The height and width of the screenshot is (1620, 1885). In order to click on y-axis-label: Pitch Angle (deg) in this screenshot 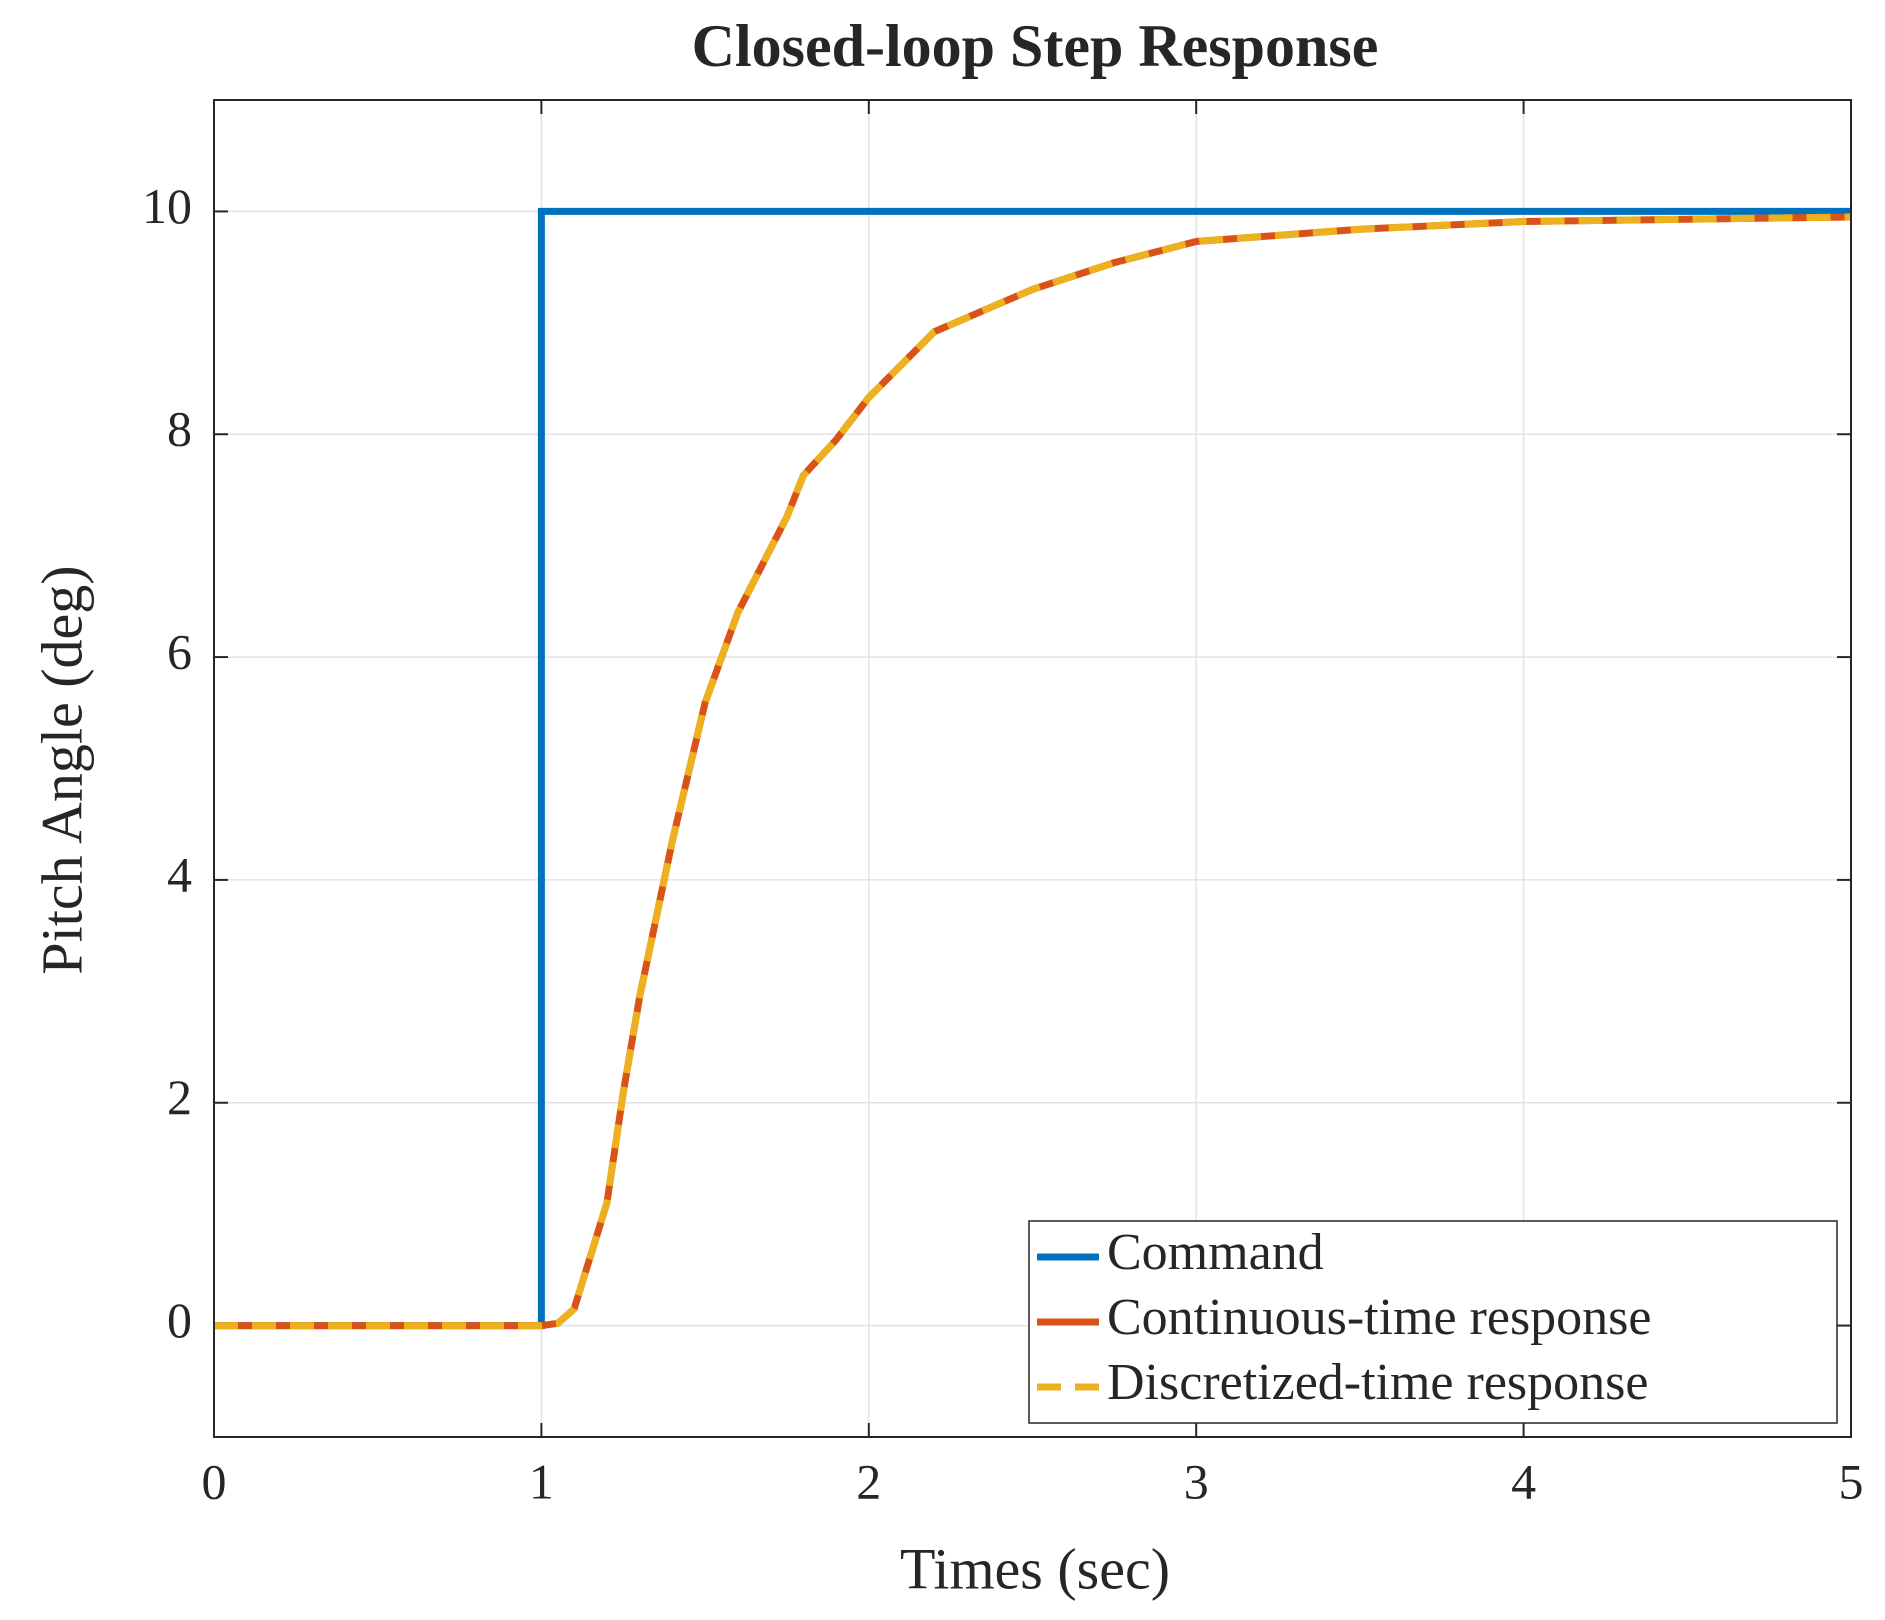, I will do `click(61, 769)`.